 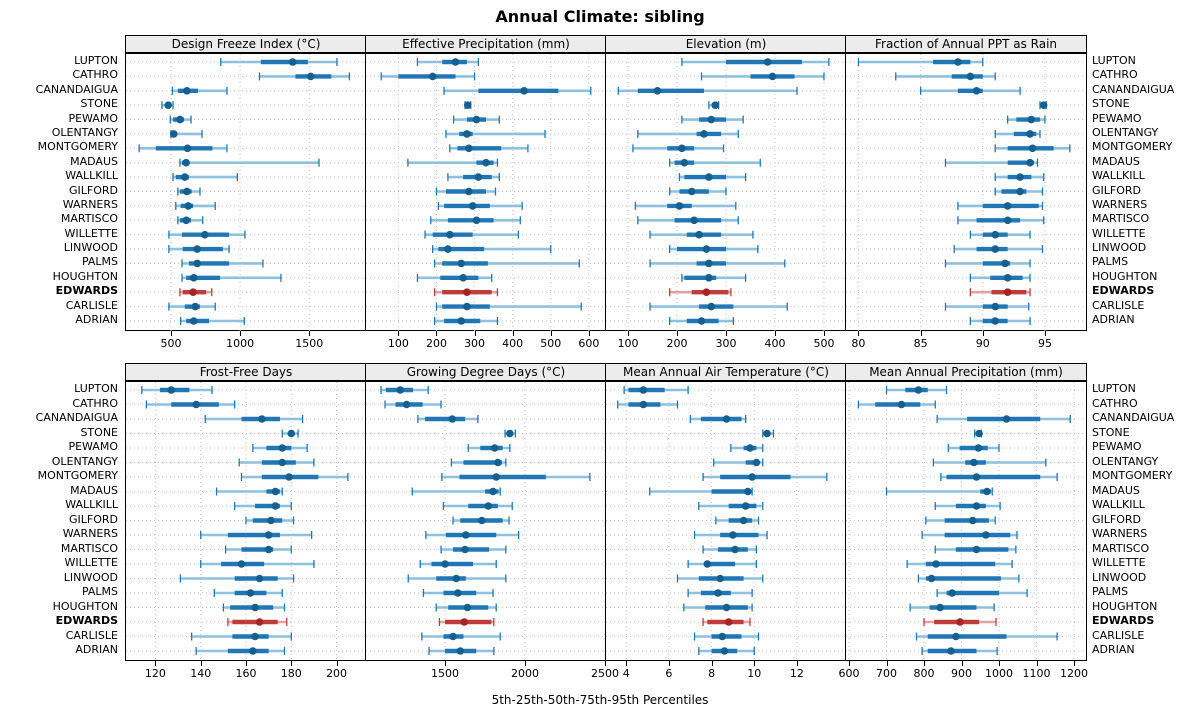 I want to click on axis-tick-label: 700, so click(x=886, y=673).